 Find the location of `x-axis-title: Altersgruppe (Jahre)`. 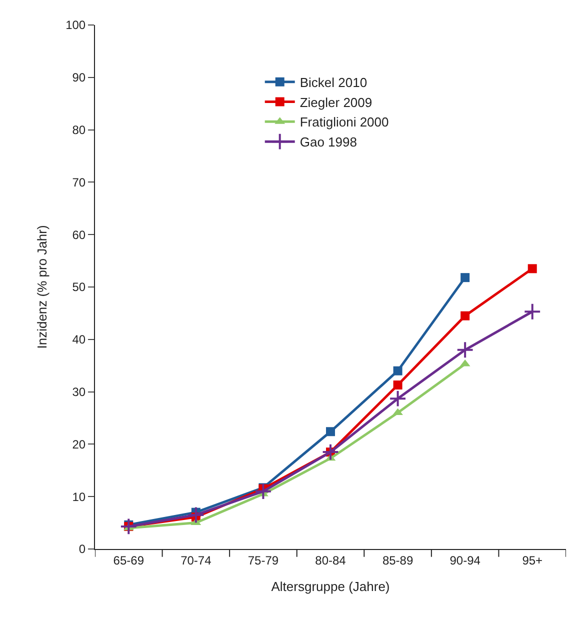

x-axis-title: Altersgruppe (Jahre) is located at coordinates (330, 586).